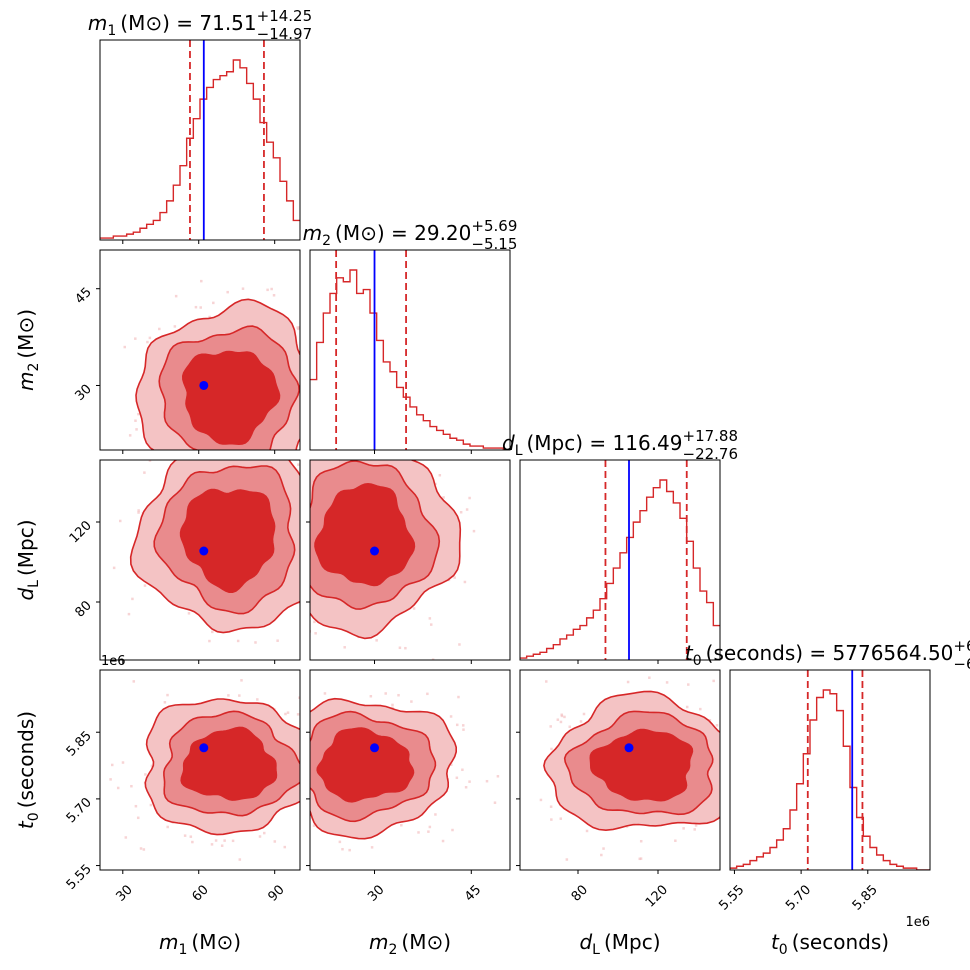  I want to click on y-tick-label: 45, so click(84, 296).